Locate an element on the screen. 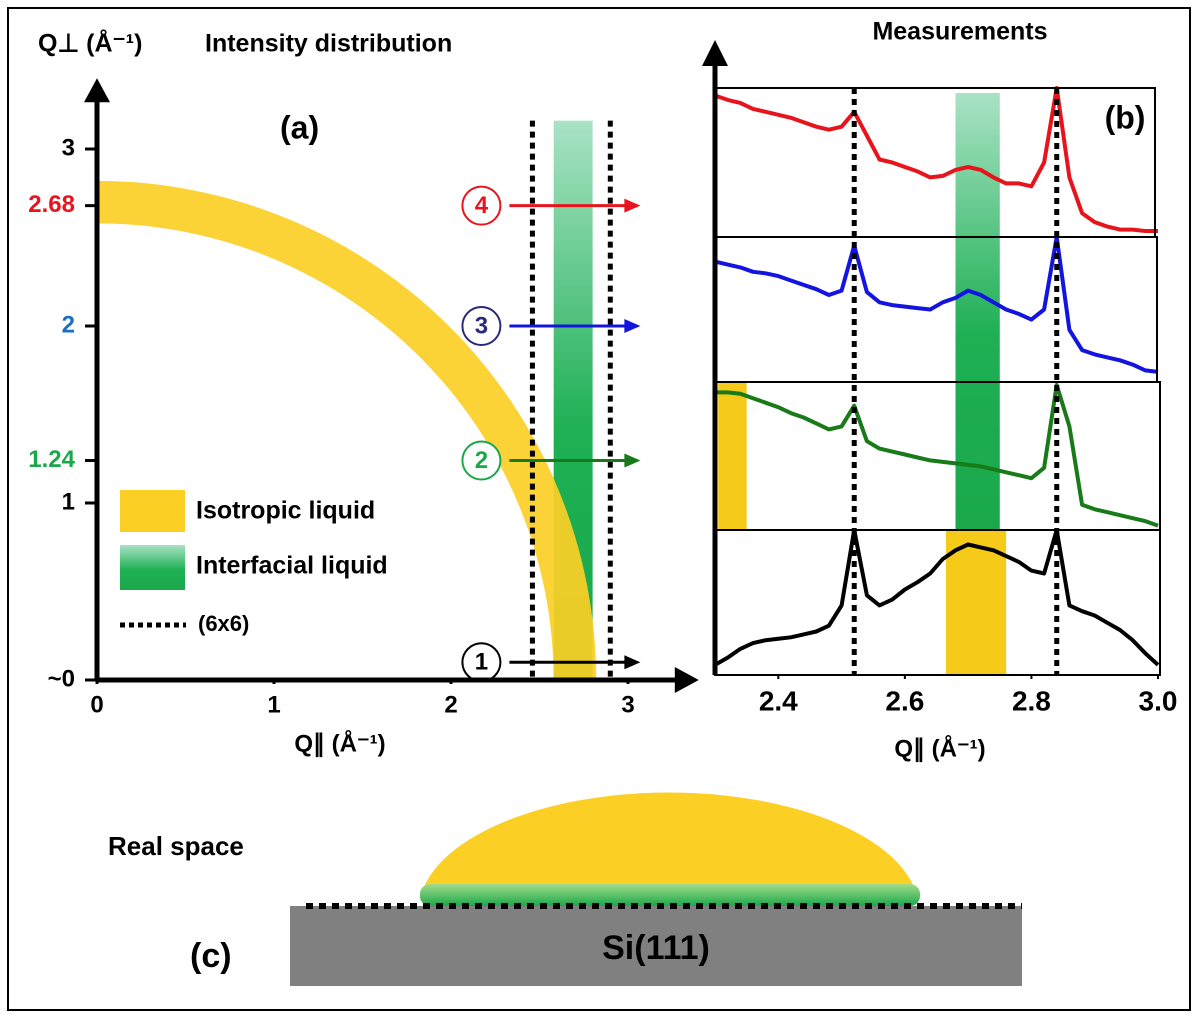 The image size is (1199, 1018). scan-label: 3 is located at coordinates (481, 325).